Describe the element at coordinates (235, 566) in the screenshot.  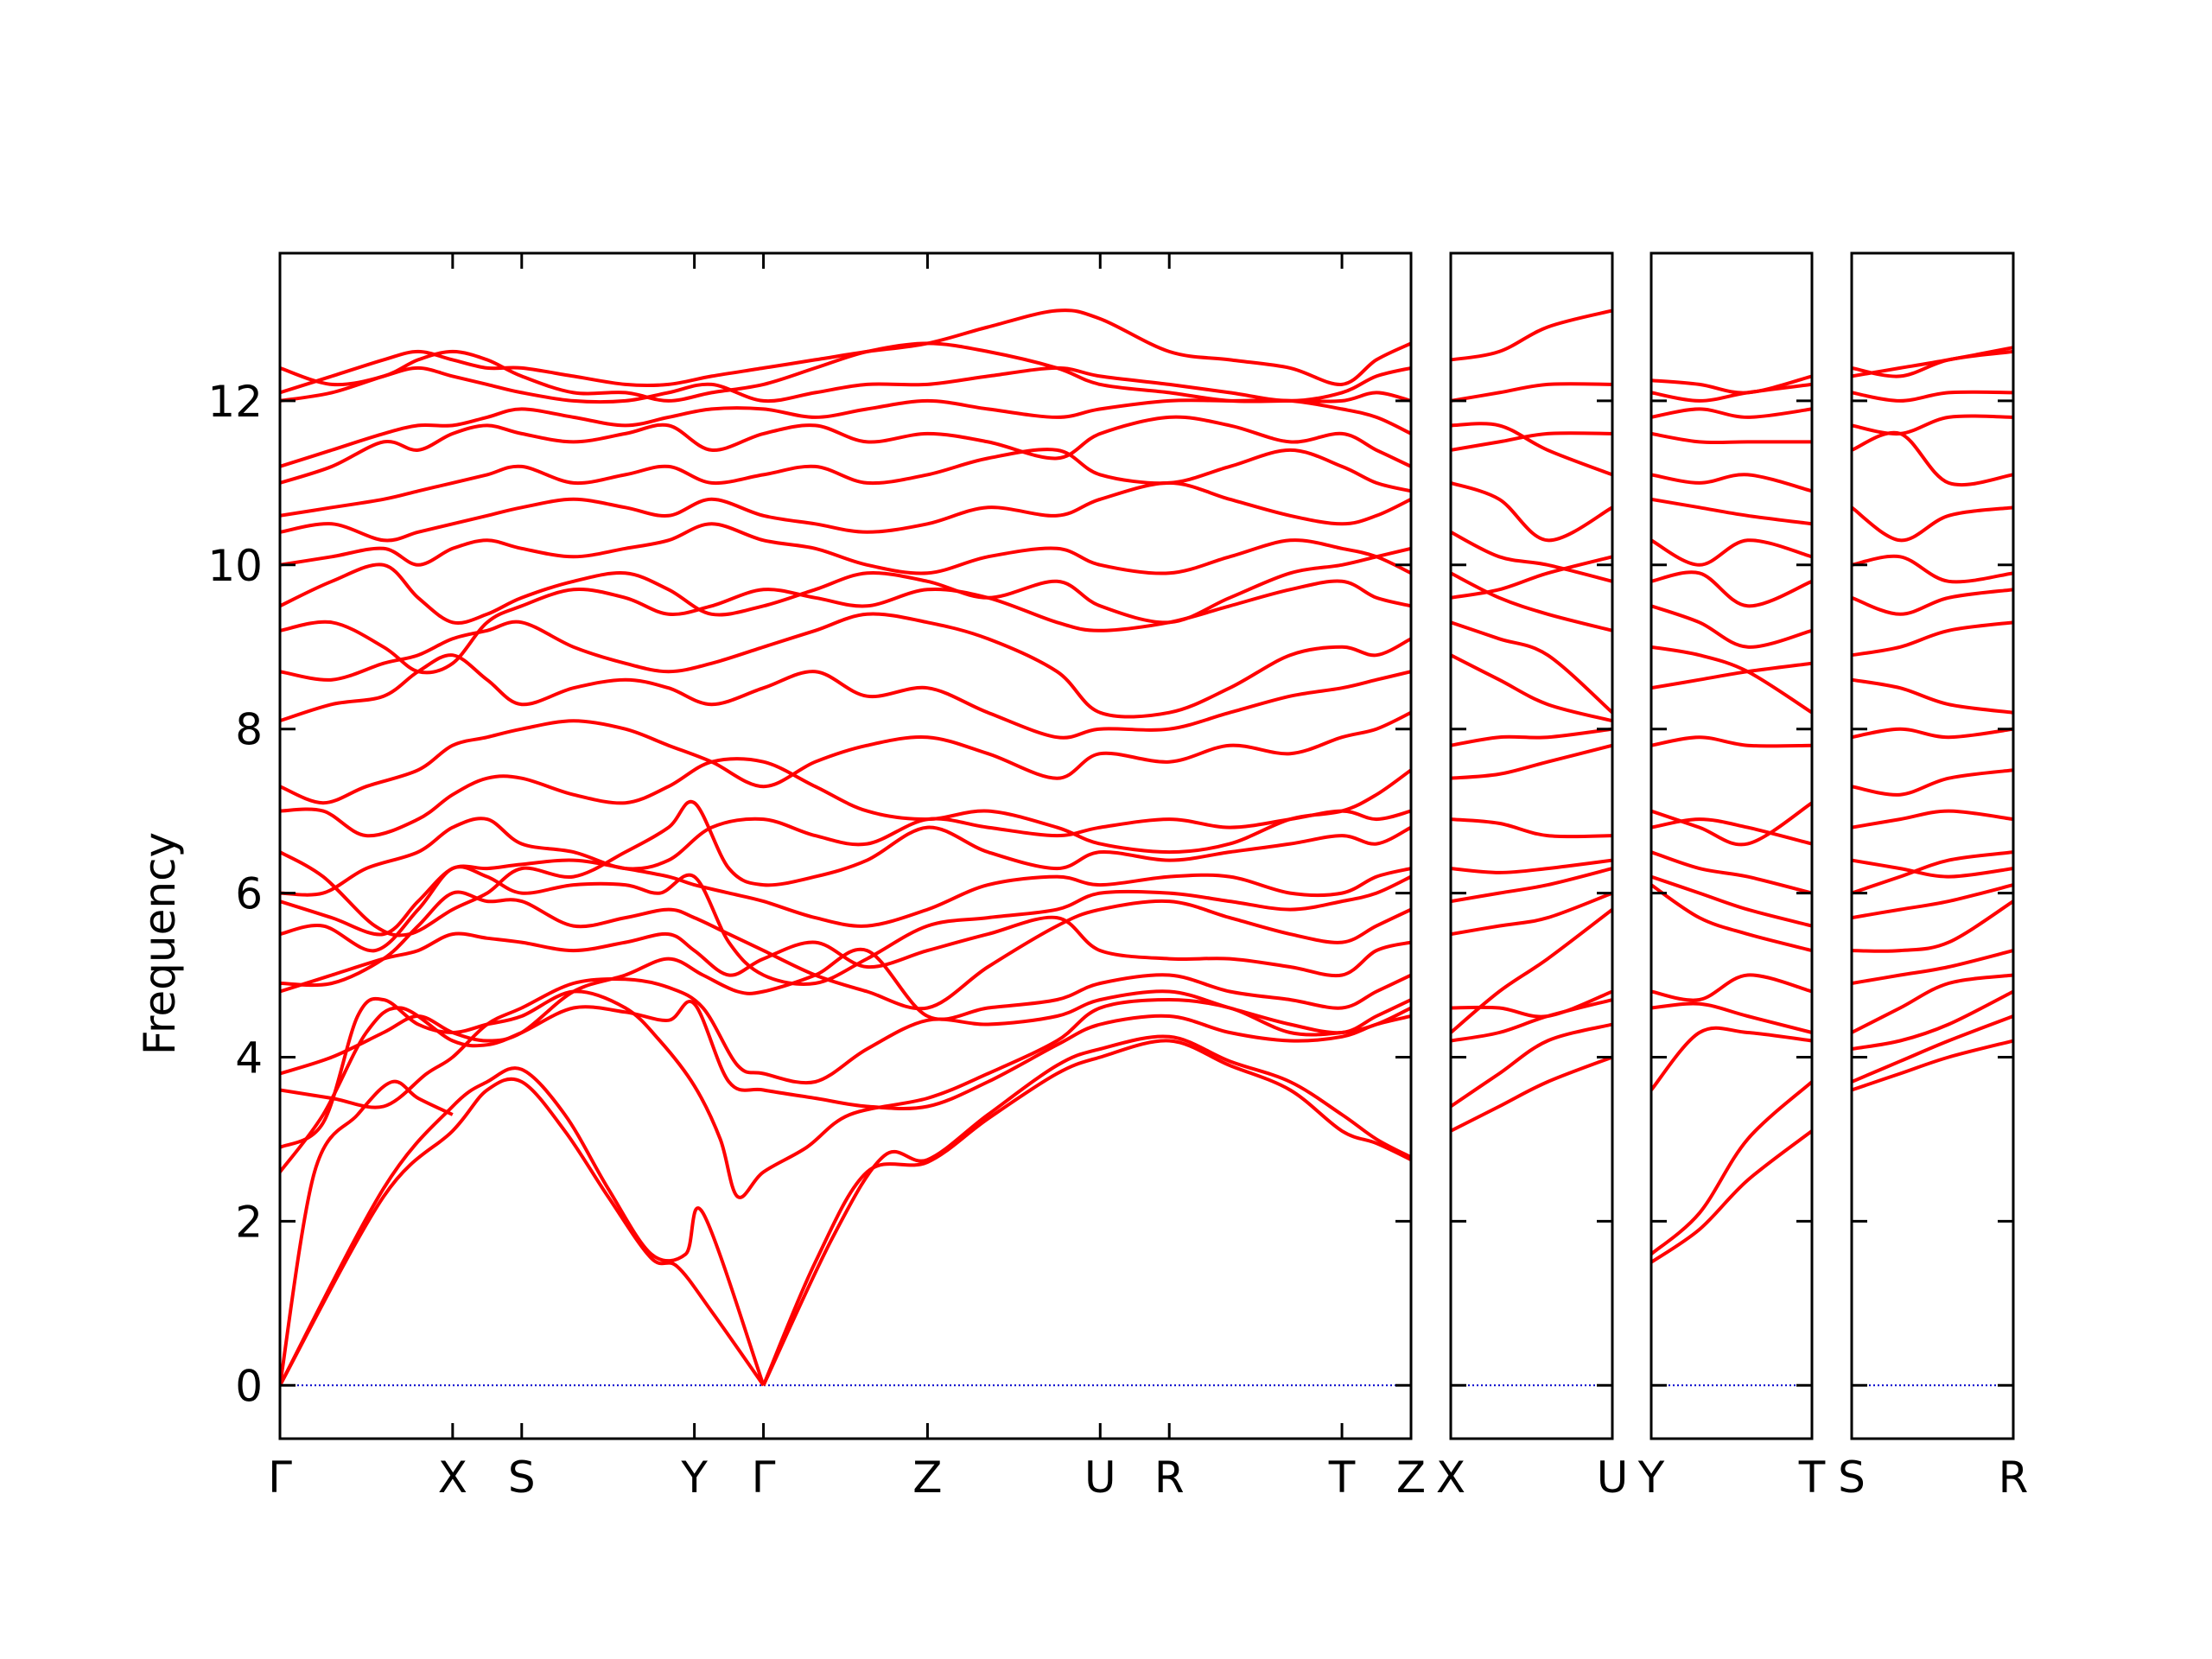
I see `y-tick-label: 10` at that location.